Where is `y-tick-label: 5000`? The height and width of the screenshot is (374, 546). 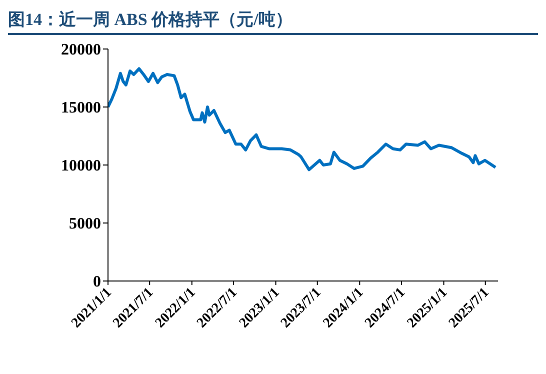 y-tick-label: 5000 is located at coordinates (85, 224).